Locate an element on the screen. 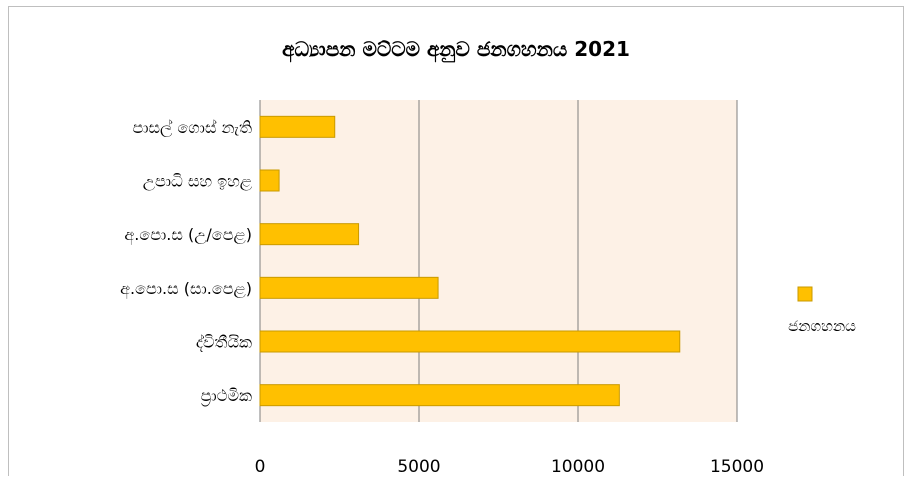  category-label: ප්‍රාථමික is located at coordinates (226, 396).